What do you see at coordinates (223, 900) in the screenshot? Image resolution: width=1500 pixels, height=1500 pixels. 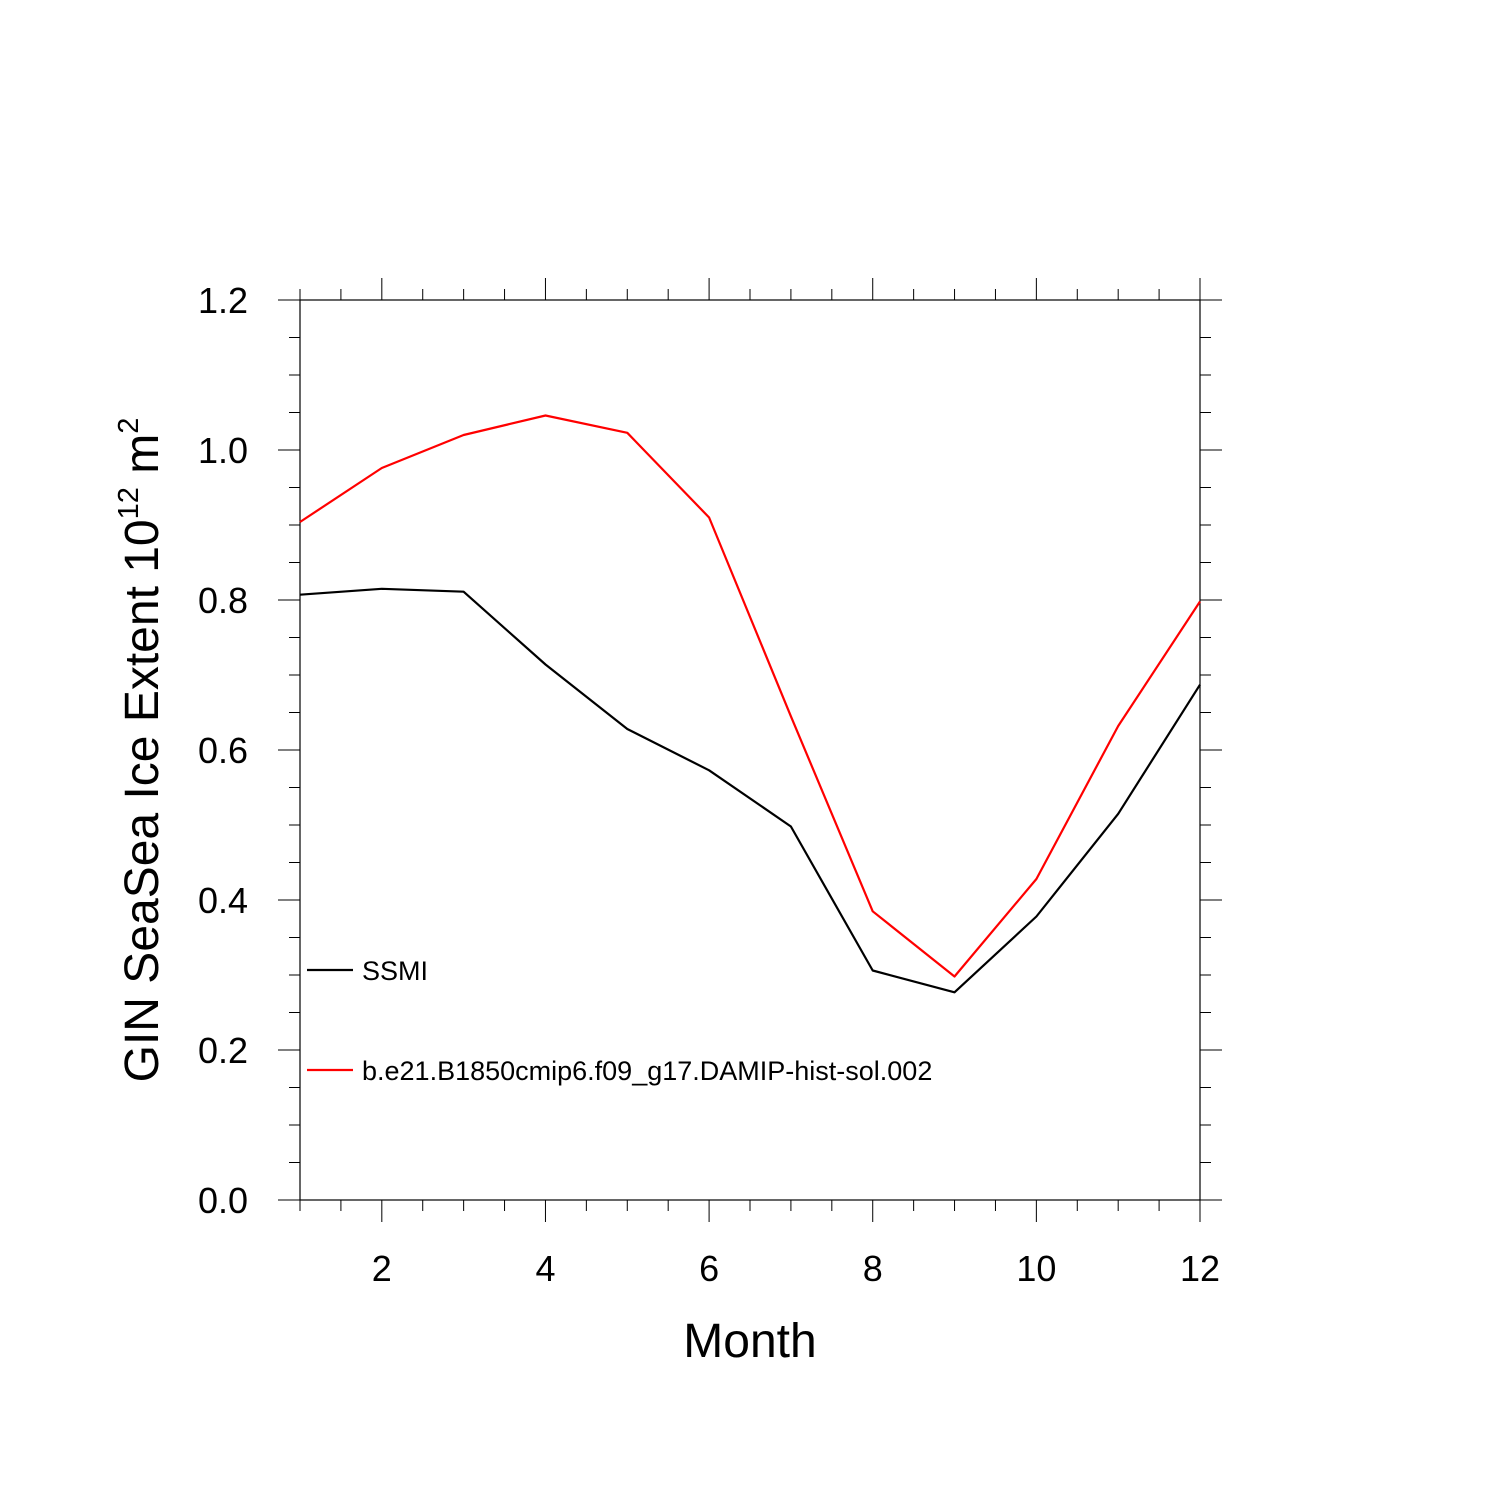 I see `y-tick-label: 0.4` at bounding box center [223, 900].